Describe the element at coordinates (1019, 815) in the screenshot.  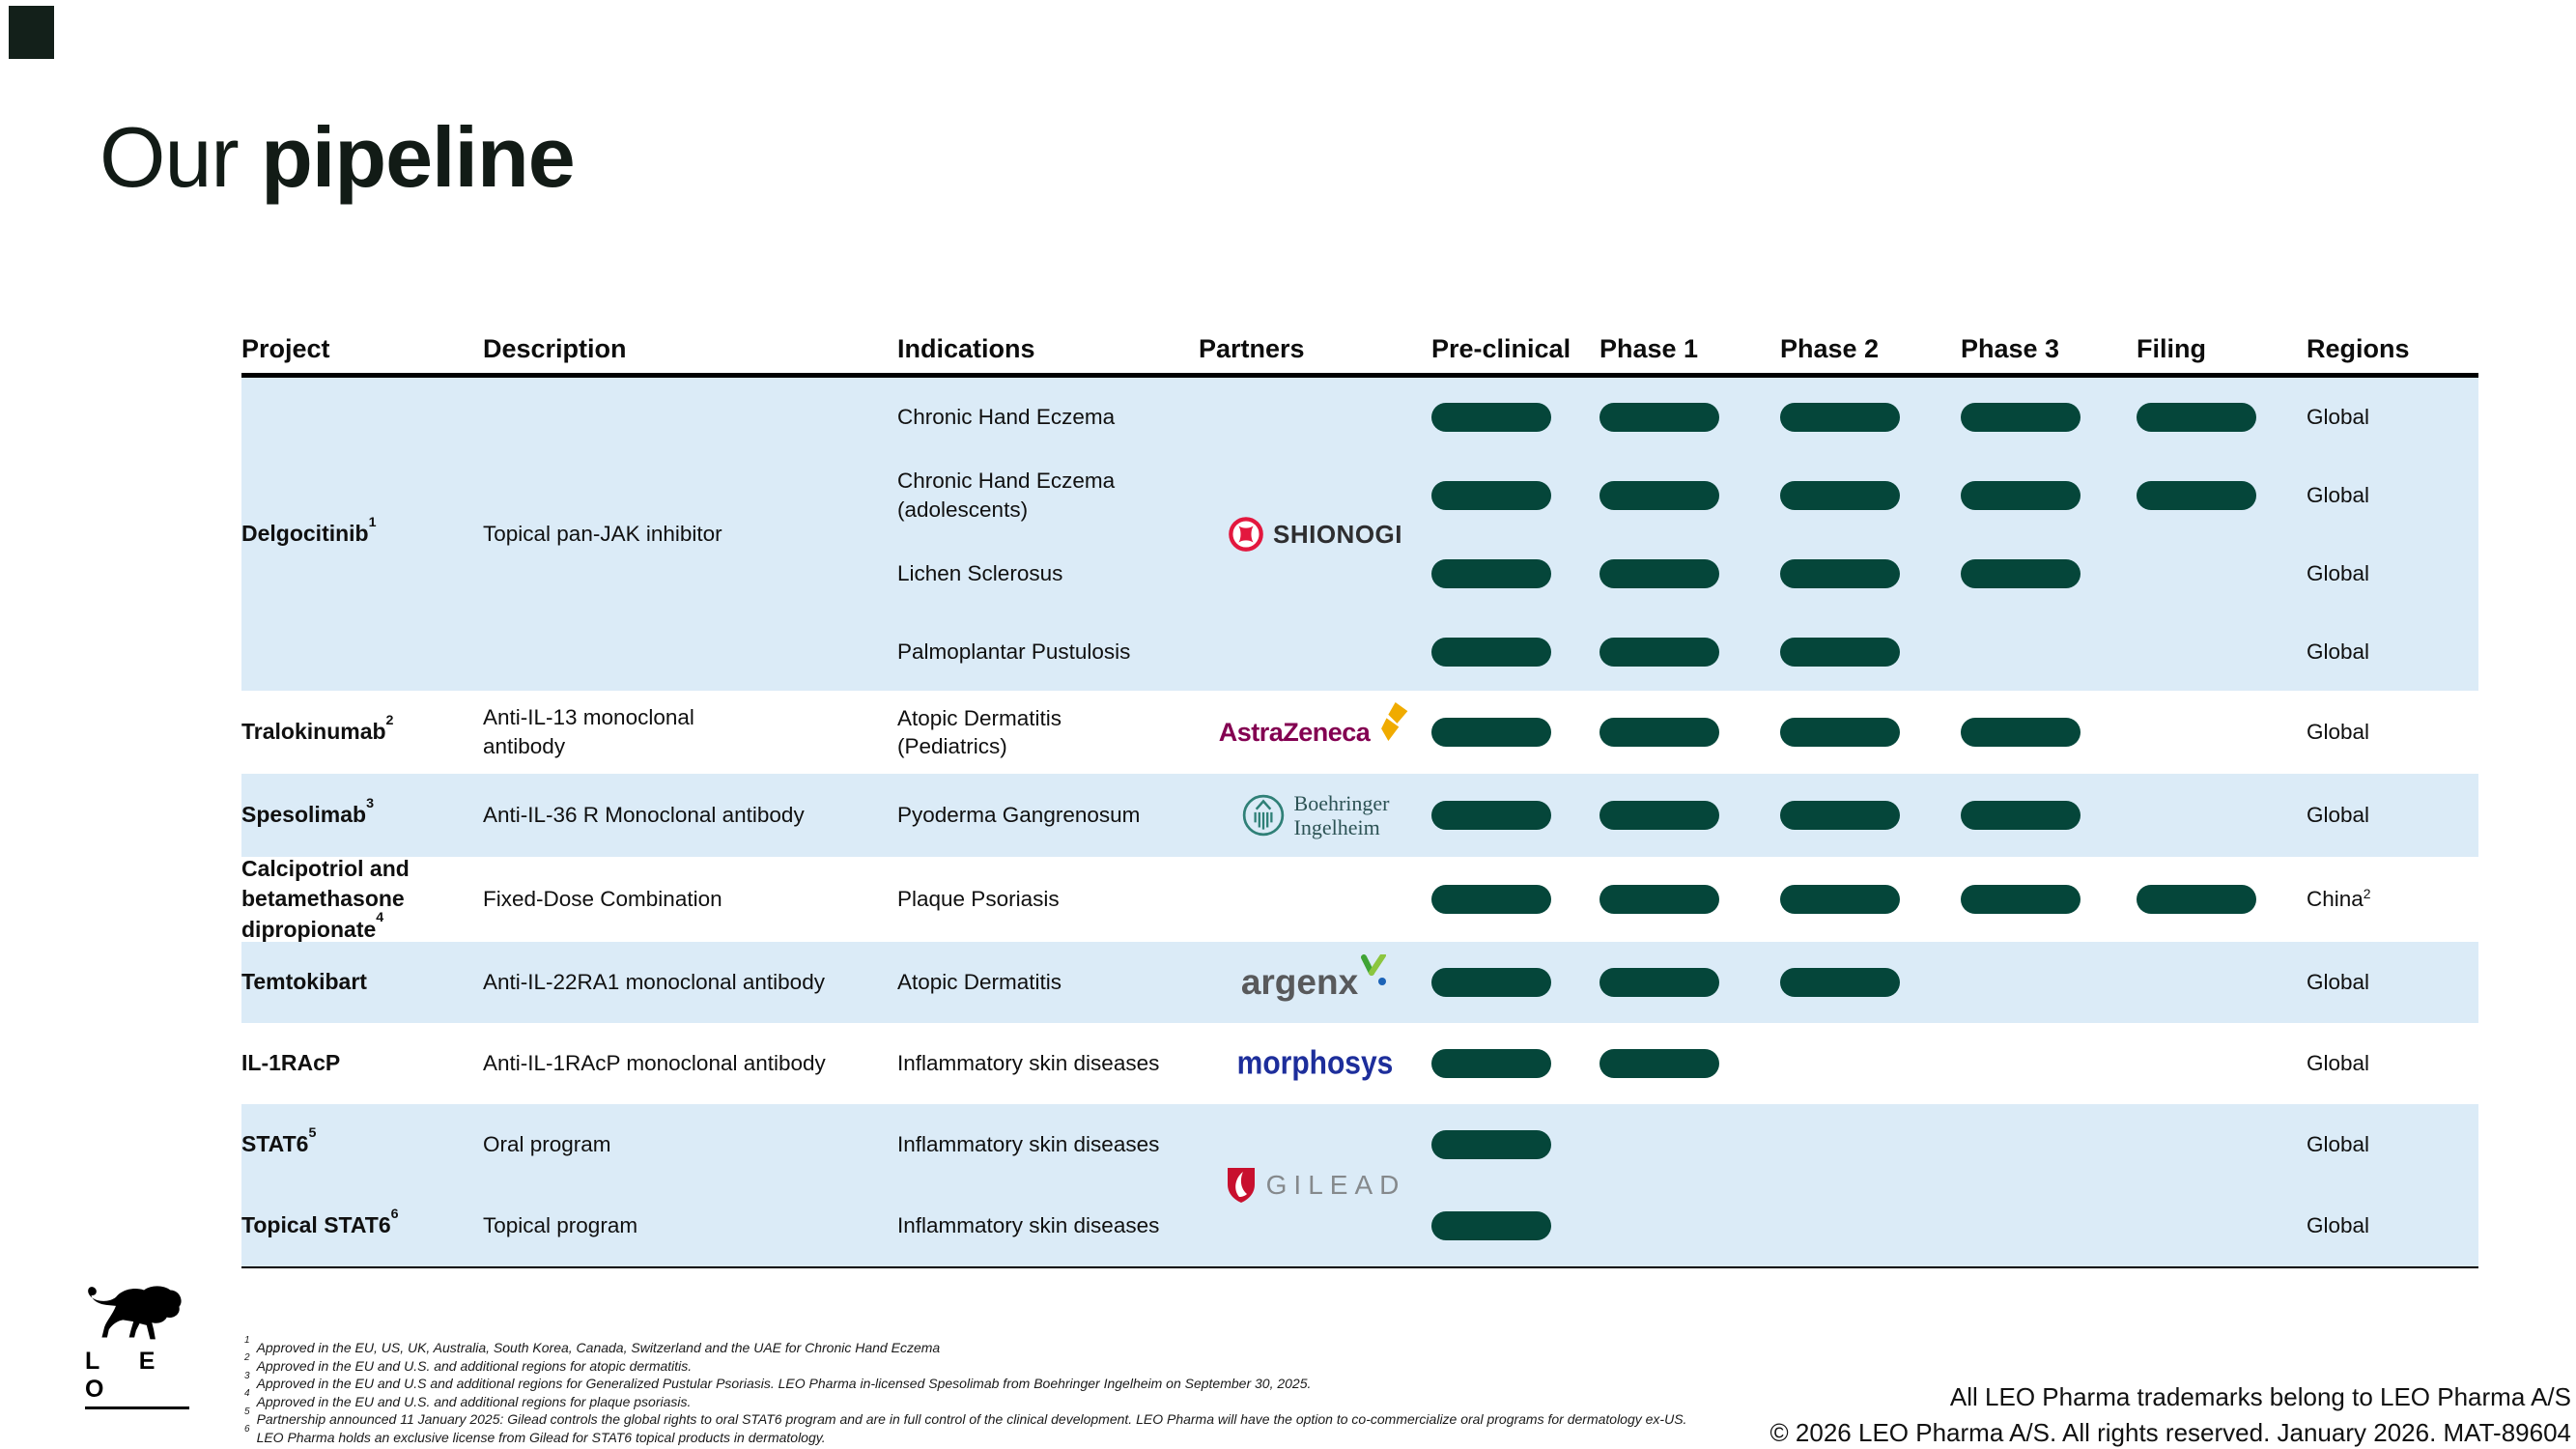
I see `indication-cell: Pyoderma Gangrenosum` at that location.